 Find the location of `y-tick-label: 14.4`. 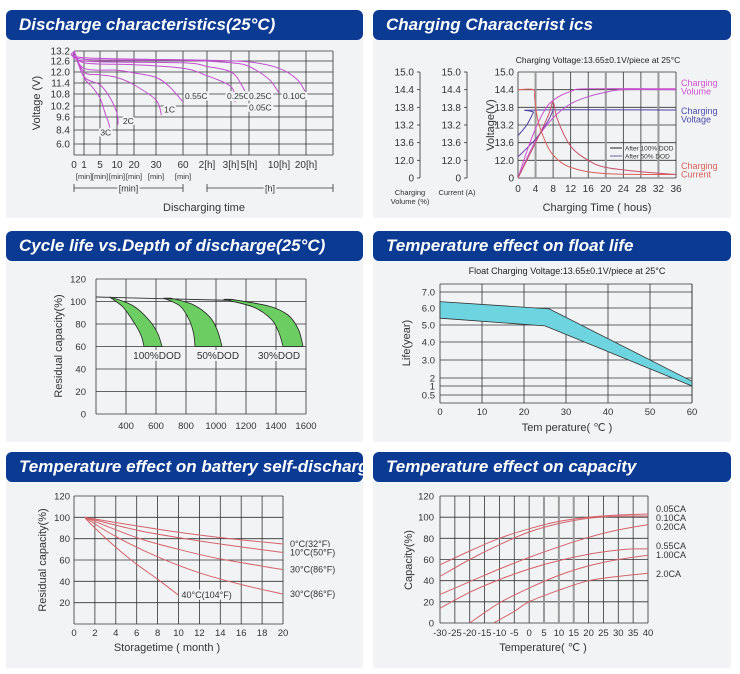

y-tick-label: 14.4 is located at coordinates (505, 90).